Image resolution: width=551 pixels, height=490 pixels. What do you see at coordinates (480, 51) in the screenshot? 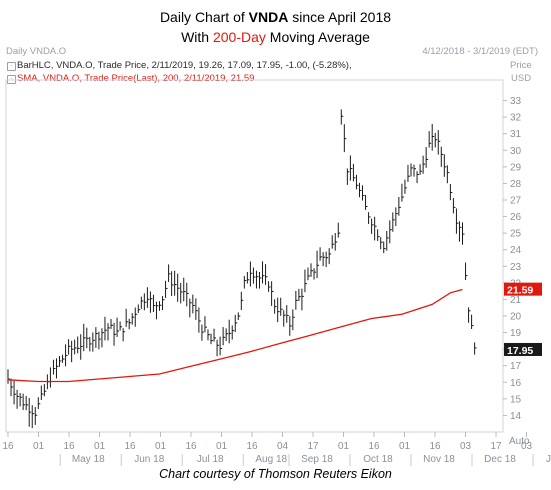
I see `chart-date-range: 4/12/2018 - 3/1/2019 (EDT)` at bounding box center [480, 51].